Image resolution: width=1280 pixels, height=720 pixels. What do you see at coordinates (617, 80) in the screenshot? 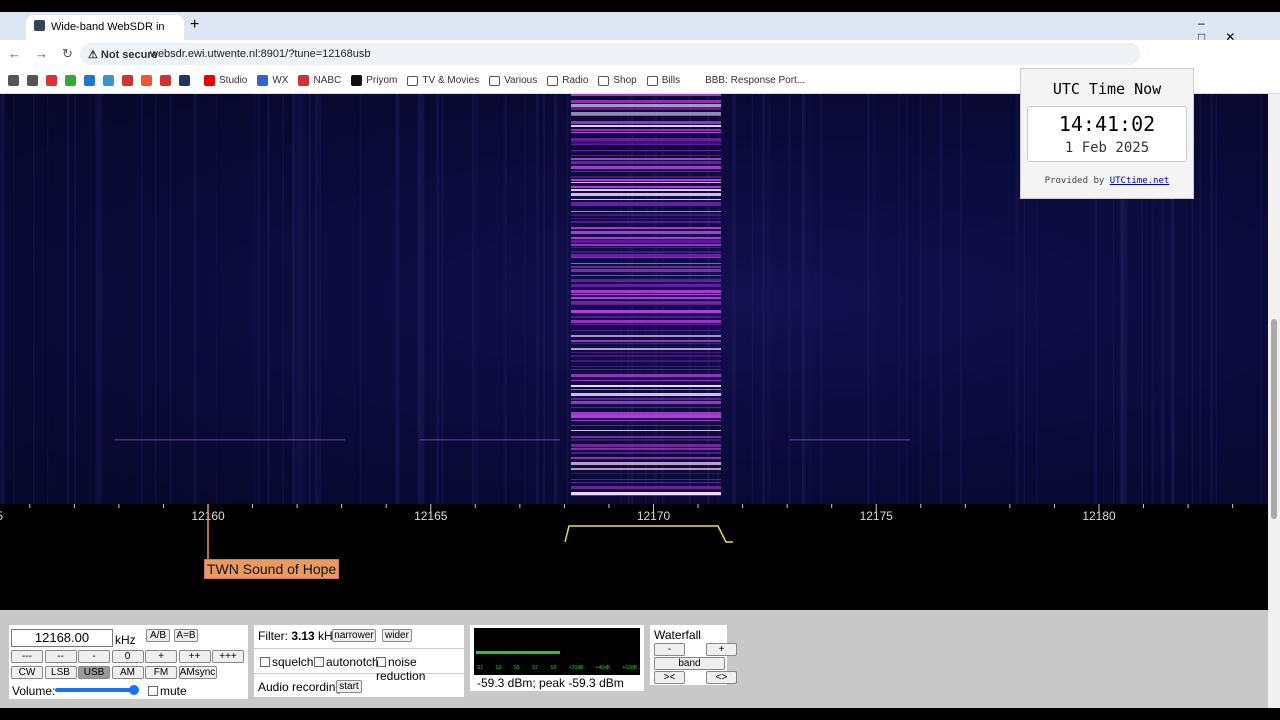
I see `bookmark: Shop` at bounding box center [617, 80].